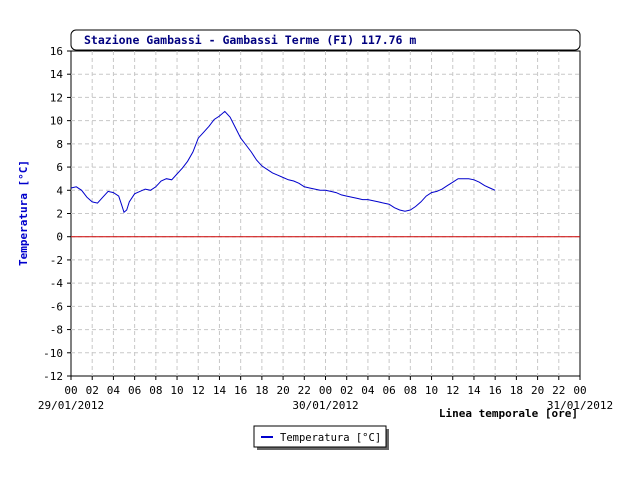  What do you see at coordinates (580, 405) in the screenshot?
I see `date-label: 31/01/2012` at bounding box center [580, 405].